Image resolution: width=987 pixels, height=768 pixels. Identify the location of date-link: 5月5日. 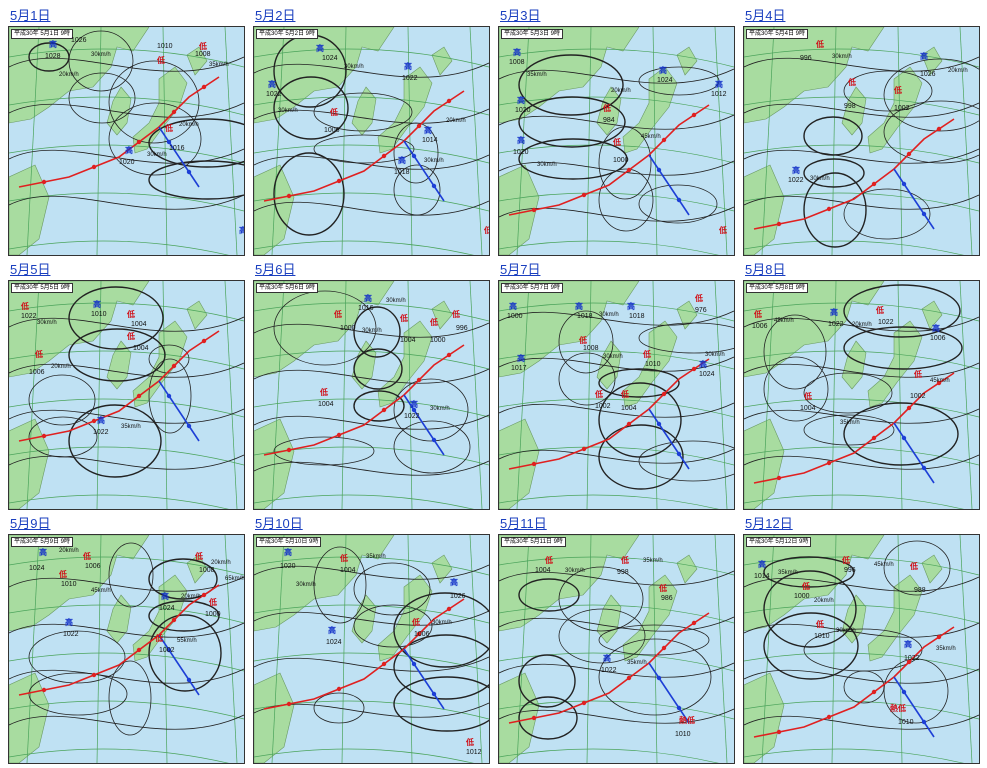
(30, 269).